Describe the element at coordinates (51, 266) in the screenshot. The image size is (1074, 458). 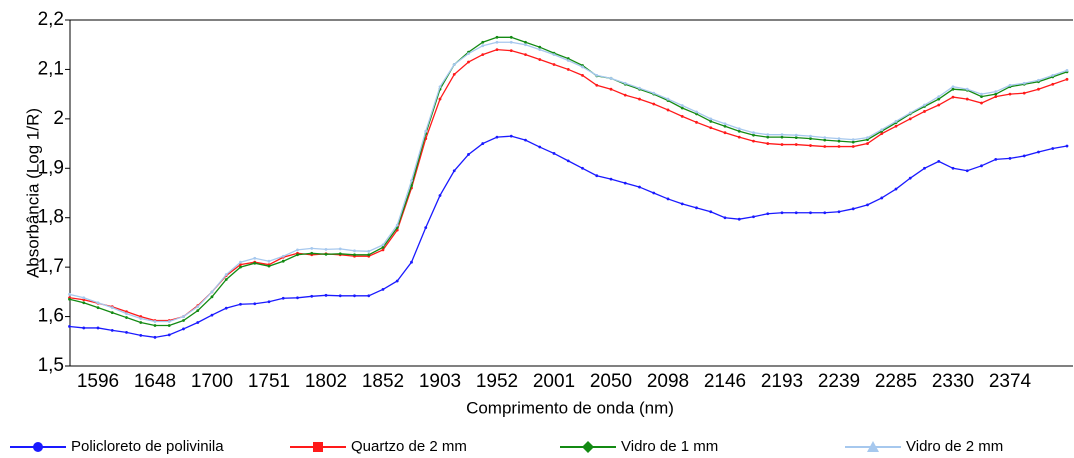
I see `y-tick-label: 1,7` at that location.